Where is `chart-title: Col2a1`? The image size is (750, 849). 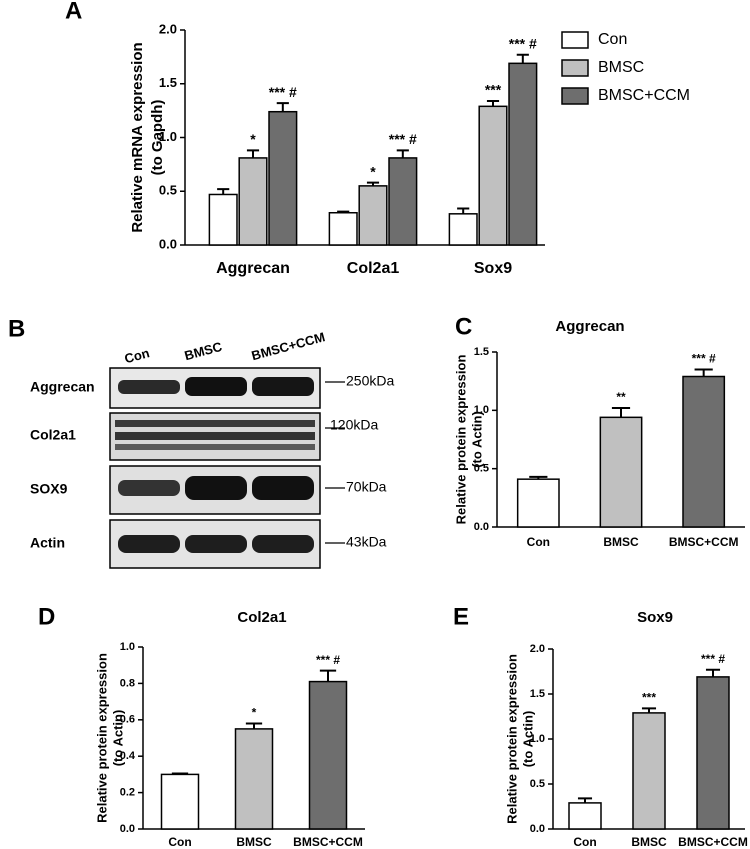 chart-title: Col2a1 is located at coordinates (261, 617).